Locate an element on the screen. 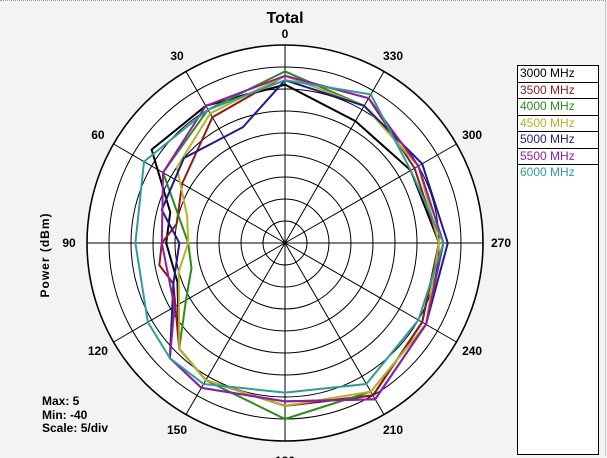 The width and height of the screenshot is (607, 458). legend-item: 3000 MHz is located at coordinates (558, 74).